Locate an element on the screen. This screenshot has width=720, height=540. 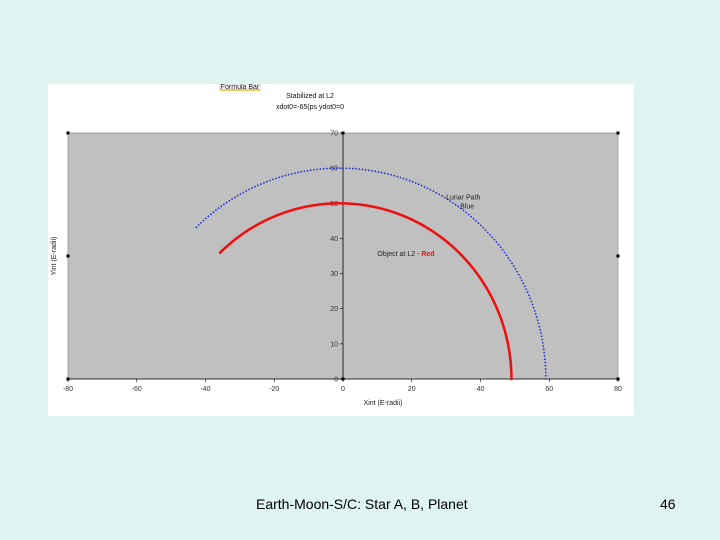
x-axis-label: Xint (E-radii) is located at coordinates (383, 403).